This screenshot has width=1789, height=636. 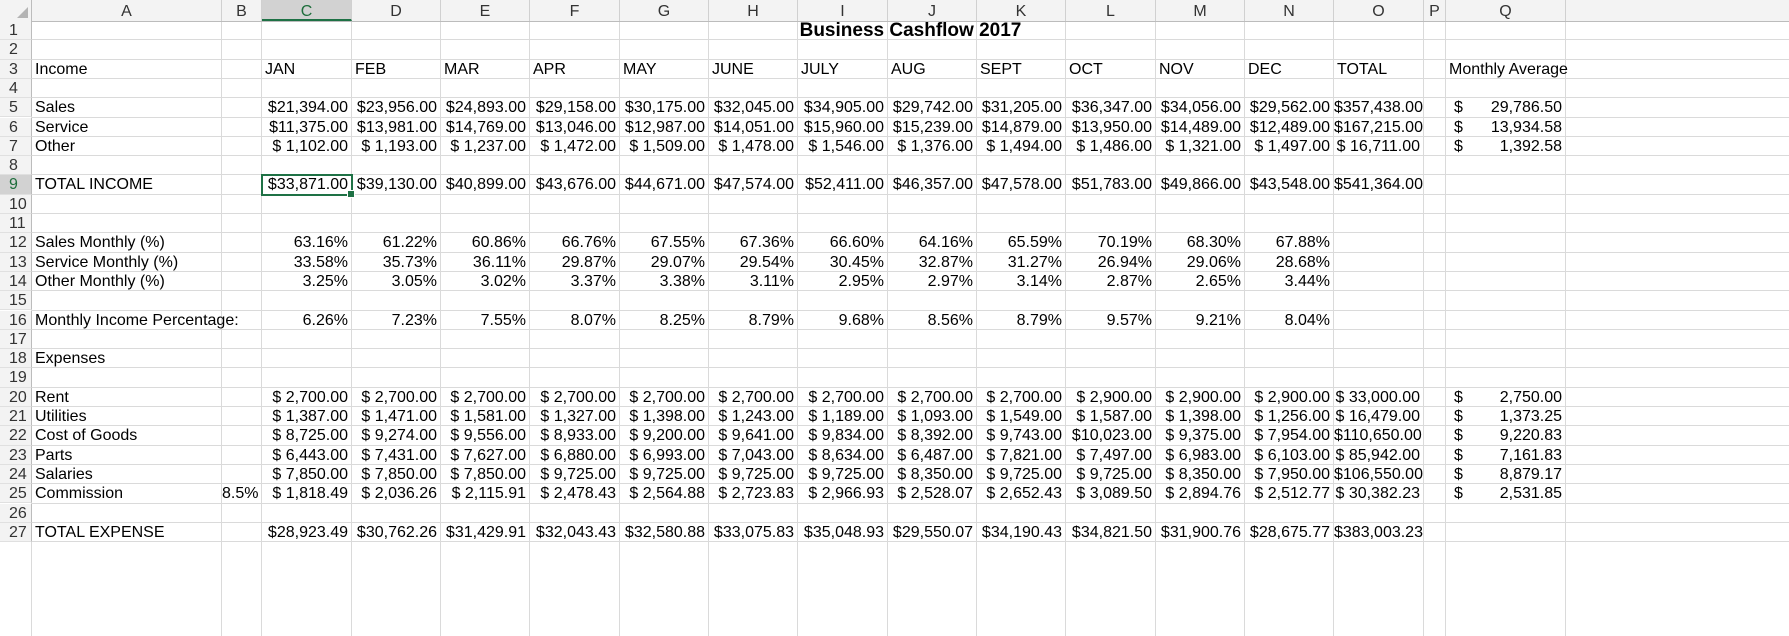 I want to click on expense-value: $ 1,327.00, so click(x=578, y=416).